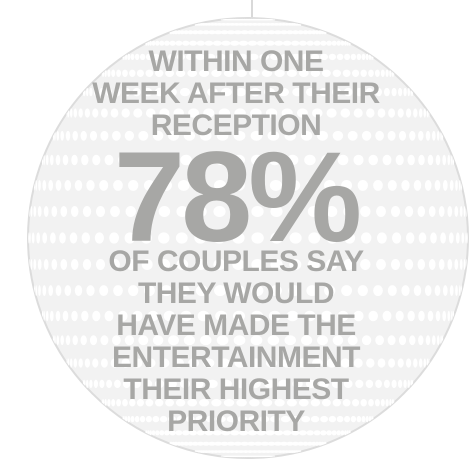 The height and width of the screenshot is (466, 472). I want to click on headline-line-1: WITHIN ONE, so click(236, 61).